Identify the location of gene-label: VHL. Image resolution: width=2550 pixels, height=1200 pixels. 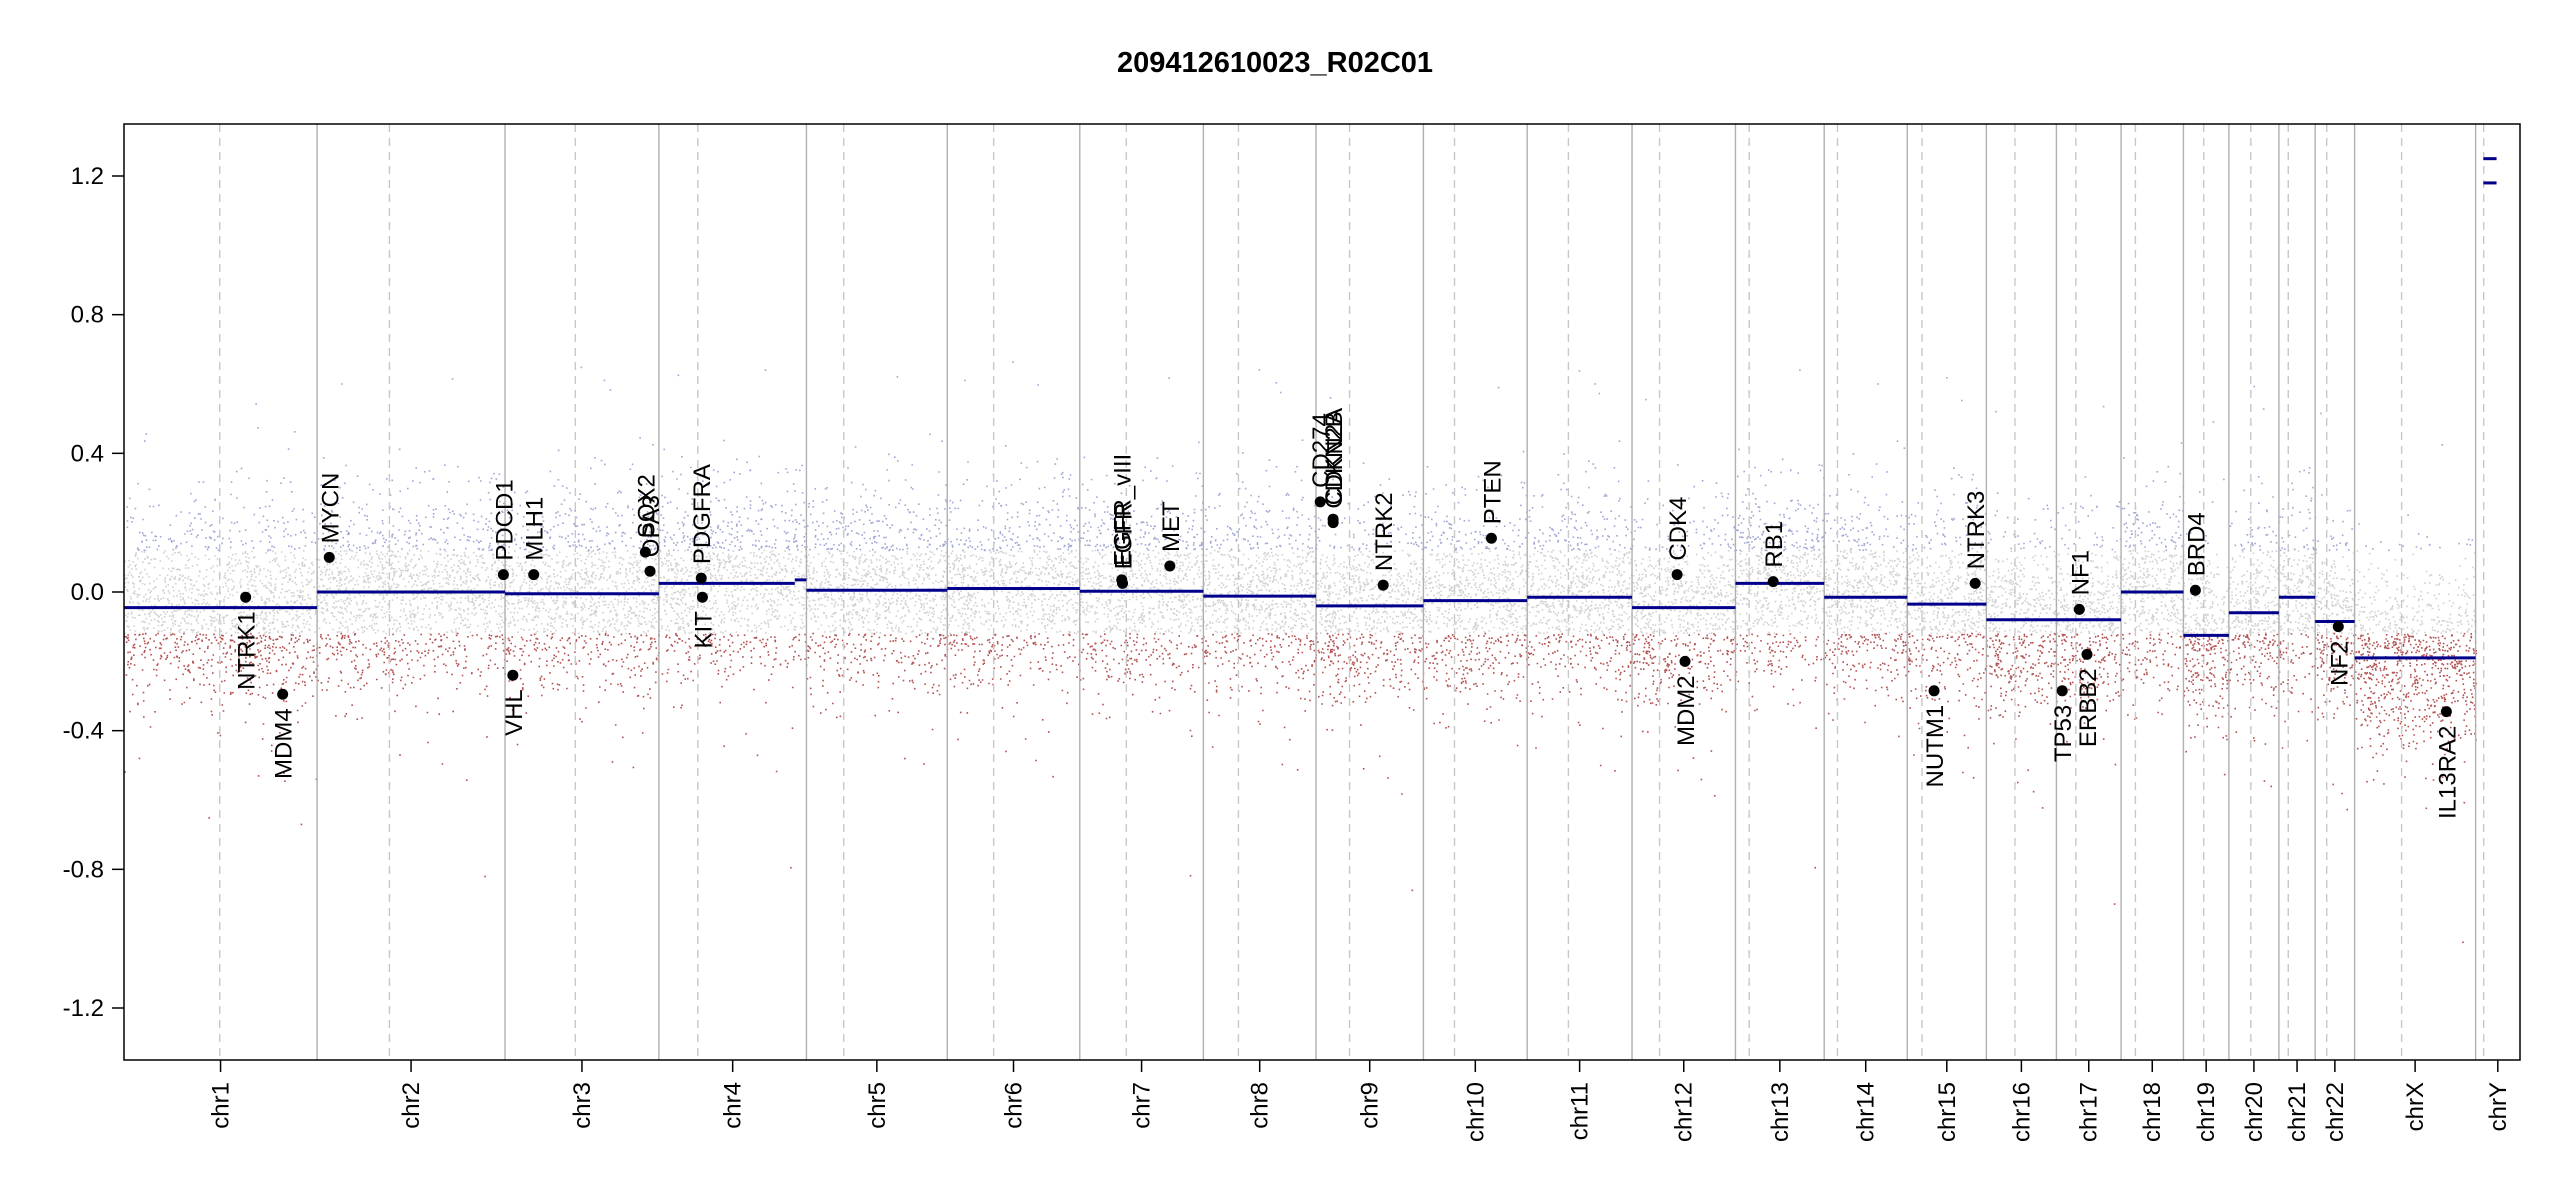
(514, 712).